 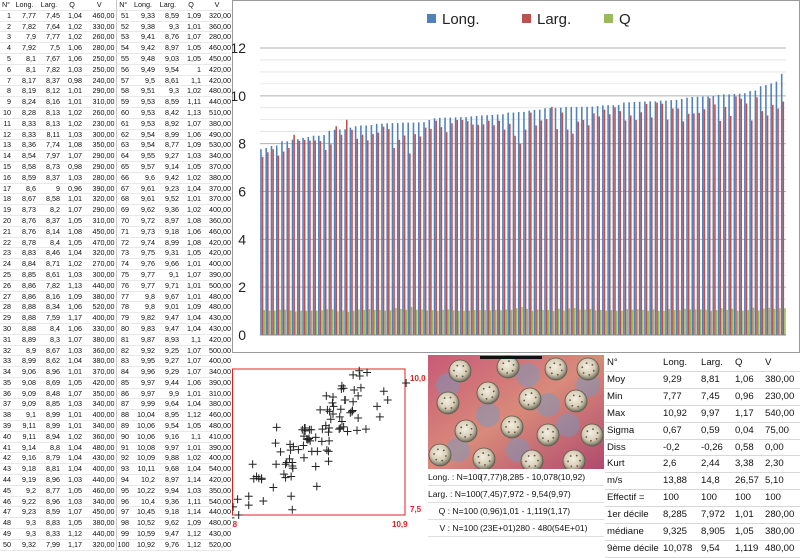 What do you see at coordinates (6, 307) in the screenshot?
I see `raw-cell: 28` at bounding box center [6, 307].